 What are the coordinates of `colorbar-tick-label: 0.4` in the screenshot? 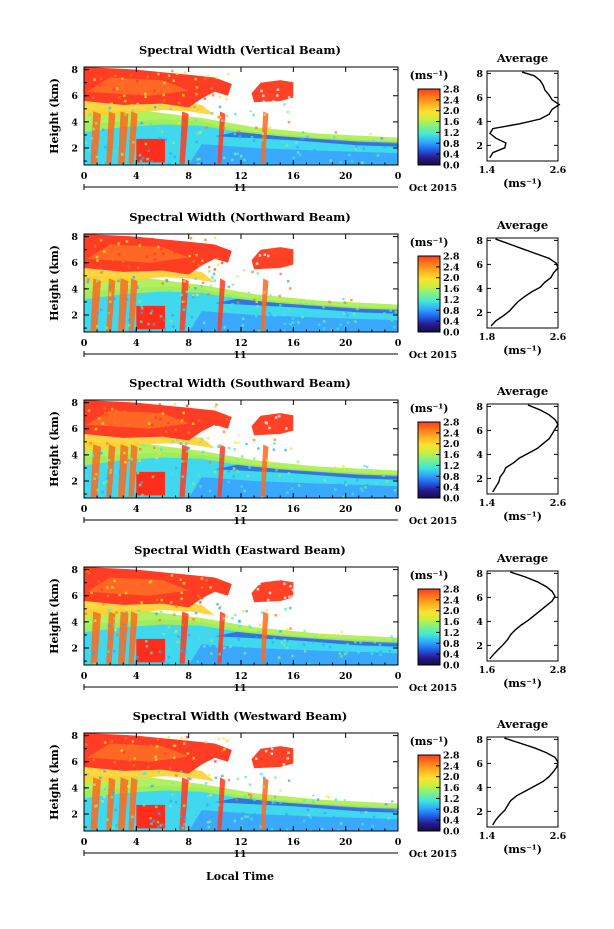 It's located at (451, 821).